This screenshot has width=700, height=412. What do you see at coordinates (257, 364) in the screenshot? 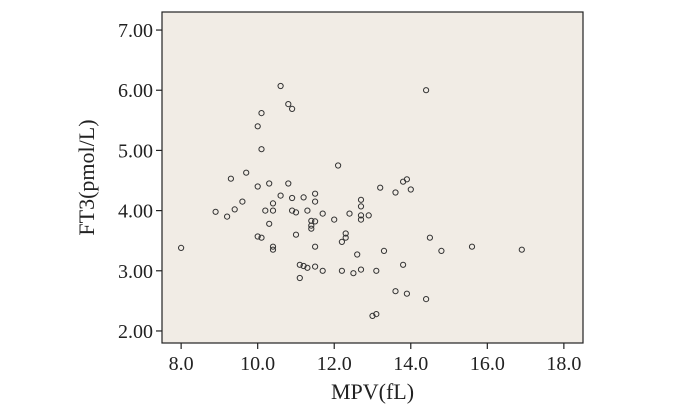
I see `x-tick-label: 10.0` at bounding box center [257, 364].